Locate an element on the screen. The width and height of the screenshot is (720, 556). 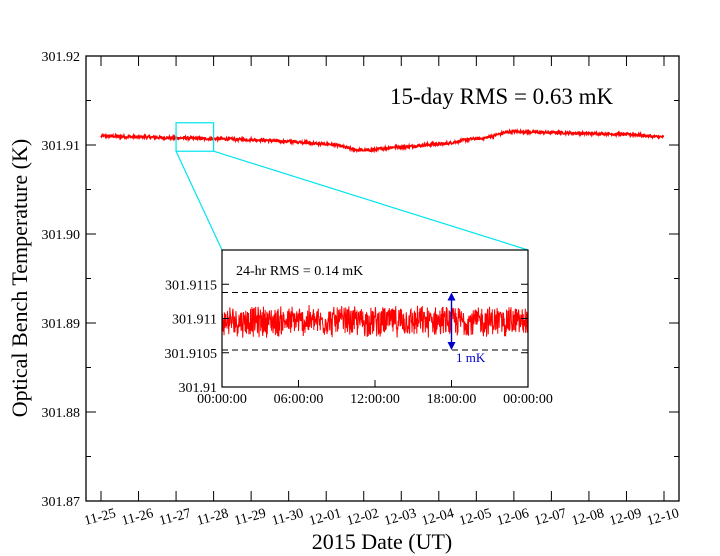
inset-x-ticks: 00:00:00 06:00:00 12:00:00 18:00:00 00:00:00 is located at coordinates (375, 393).